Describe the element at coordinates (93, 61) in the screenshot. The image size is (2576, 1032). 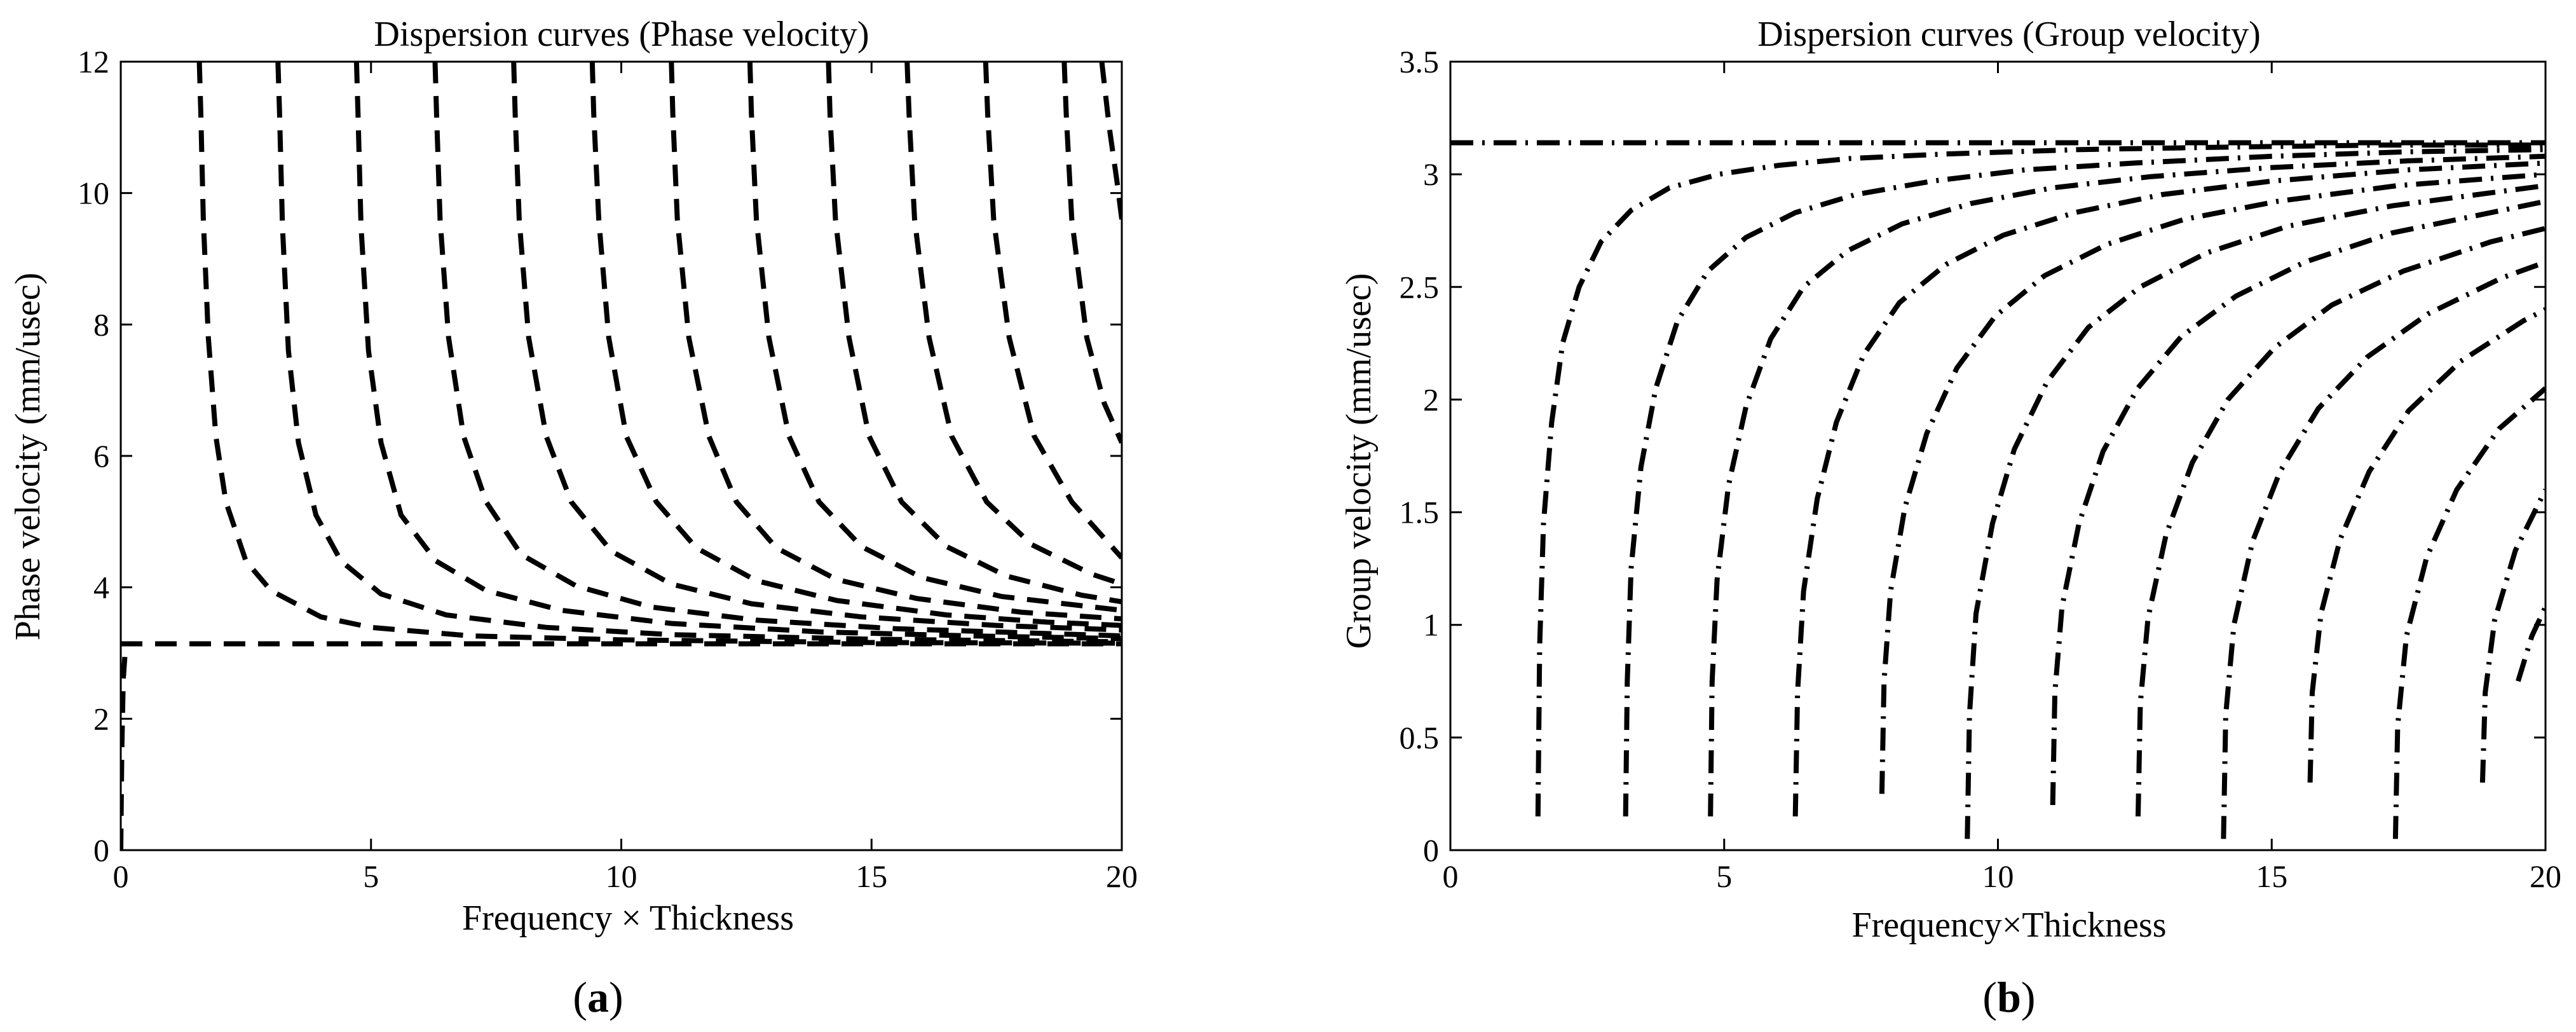
I see `y-tick-label: 12` at that location.